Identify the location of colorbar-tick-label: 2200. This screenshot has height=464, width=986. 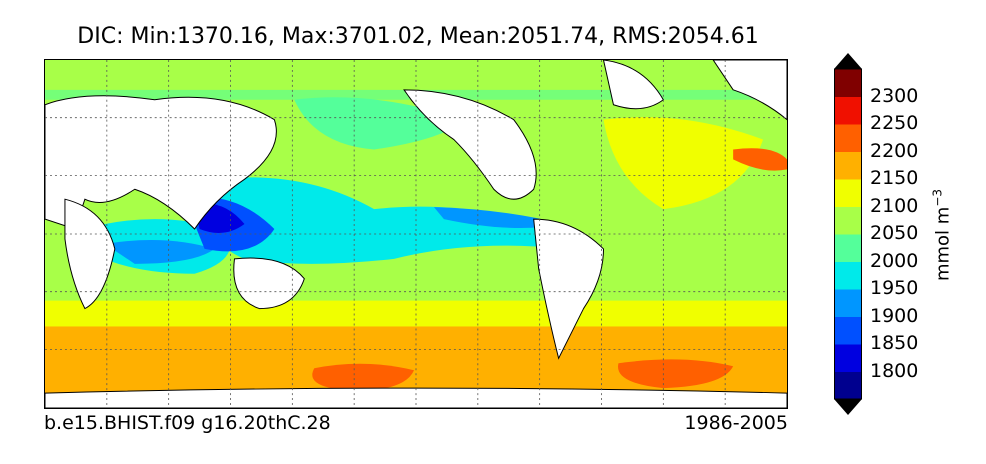
(894, 150).